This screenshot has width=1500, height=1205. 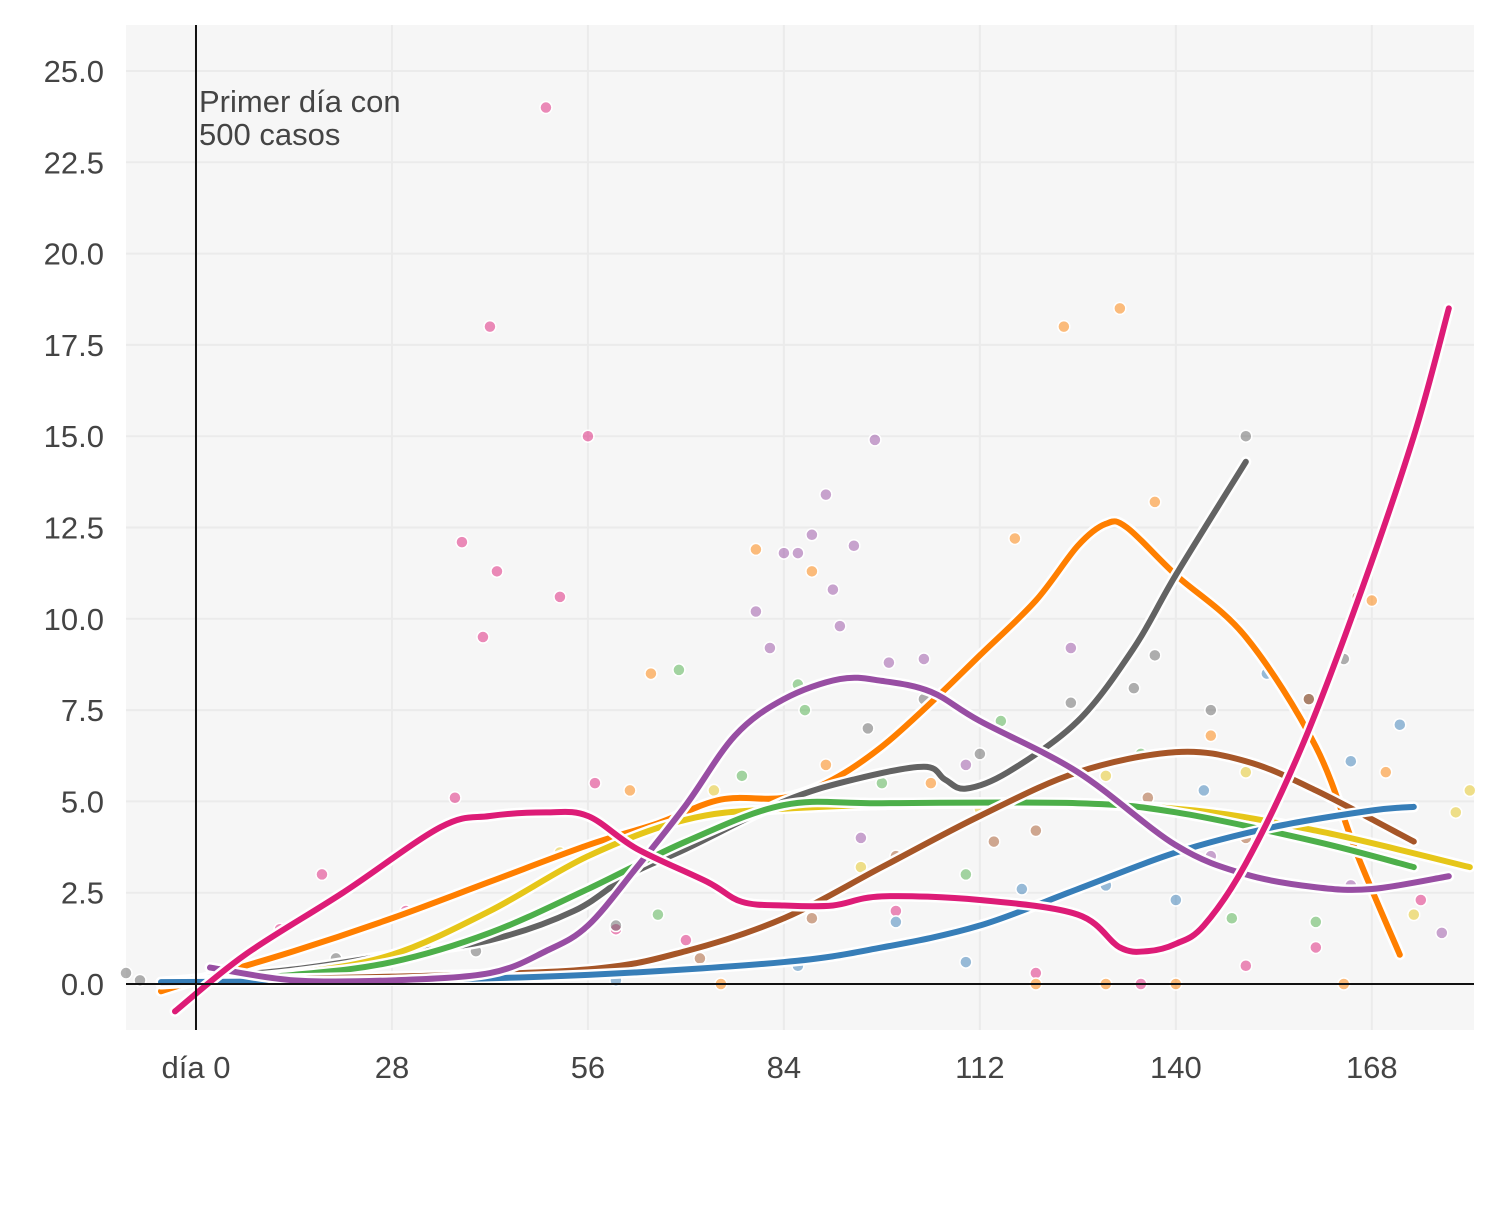 I want to click on x-tick-label: 140, so click(x=1176, y=1067).